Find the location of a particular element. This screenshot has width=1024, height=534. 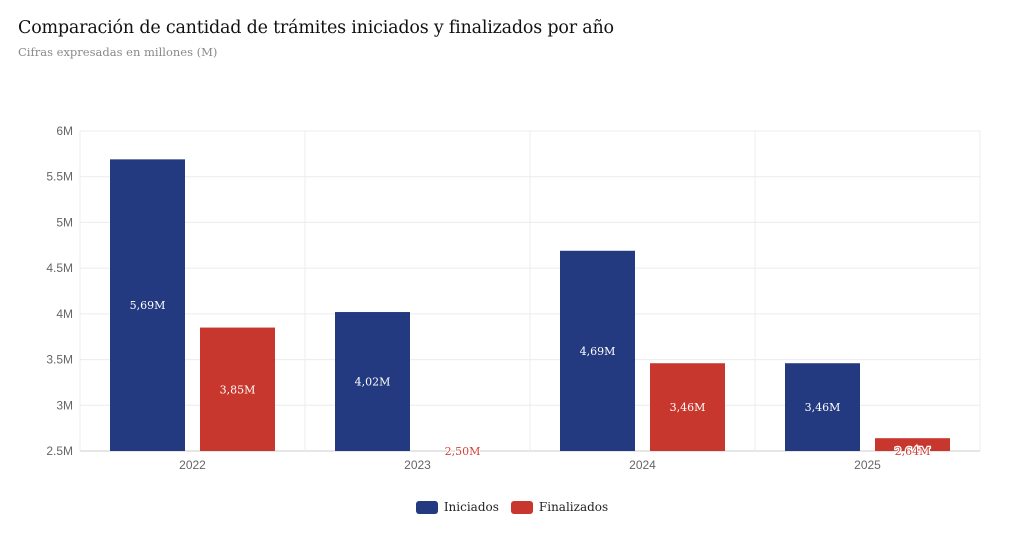

legend: Iniciados Finalizados is located at coordinates (512, 507).